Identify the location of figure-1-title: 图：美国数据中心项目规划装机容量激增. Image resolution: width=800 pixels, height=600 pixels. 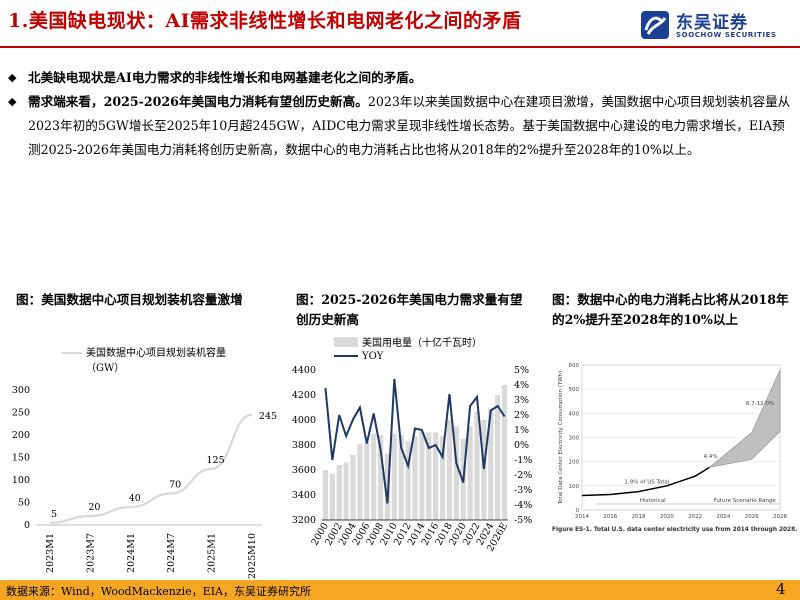
(129, 299).